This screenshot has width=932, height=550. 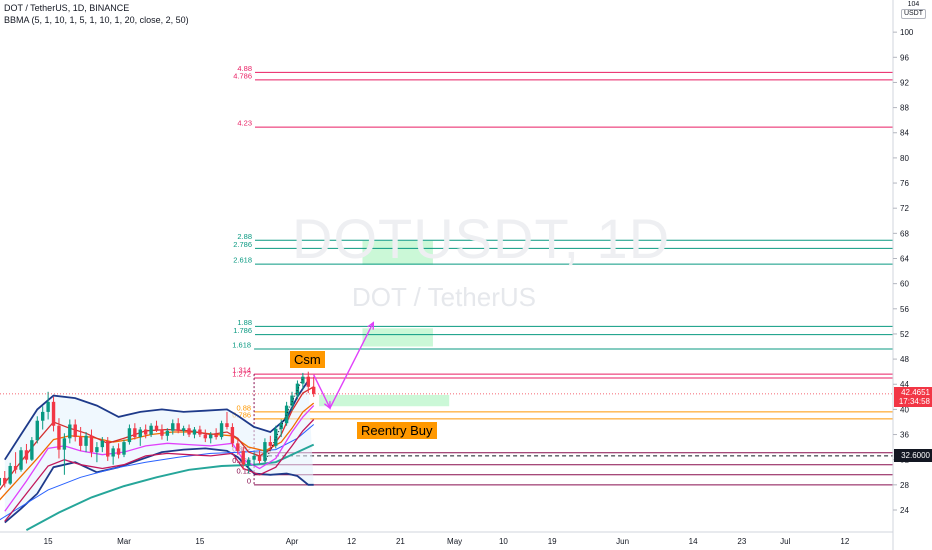 What do you see at coordinates (242, 330) in the screenshot?
I see `fib-level-label: 1.786` at bounding box center [242, 330].